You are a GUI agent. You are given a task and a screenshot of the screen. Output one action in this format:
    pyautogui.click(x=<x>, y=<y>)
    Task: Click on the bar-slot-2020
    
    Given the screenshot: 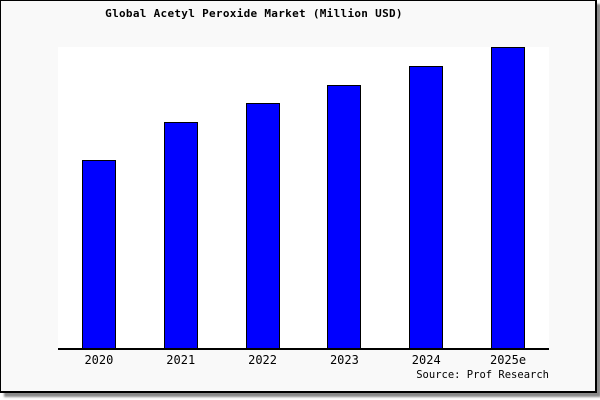 What is the action you would take?
    pyautogui.click(x=99, y=197)
    